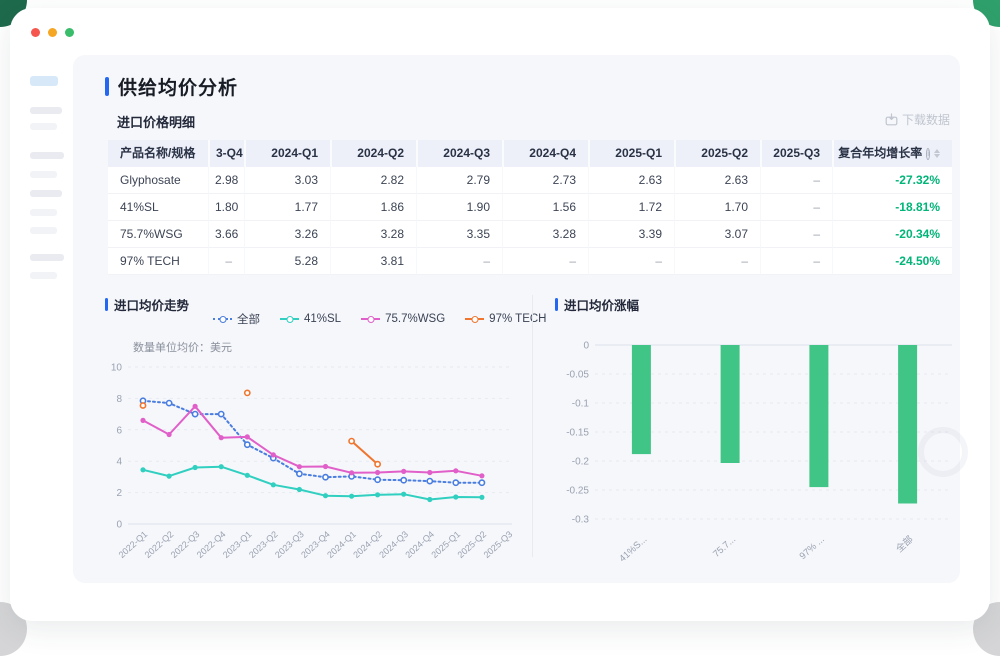 The image size is (1000, 656). What do you see at coordinates (236, 319) in the screenshot?
I see `legend-item-全部: 全部` at bounding box center [236, 319].